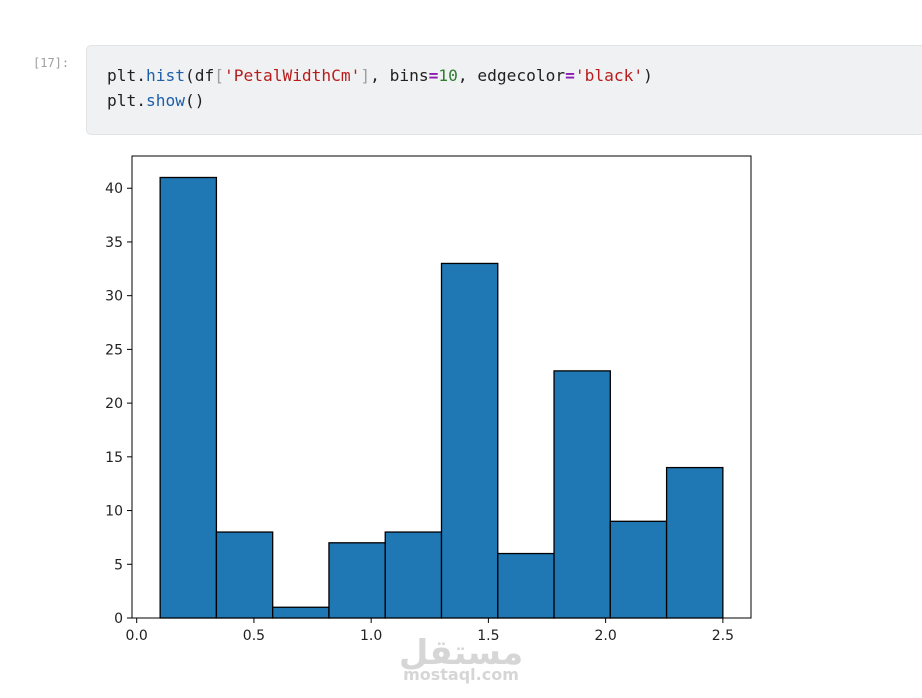 This screenshot has width=922, height=698. I want to click on code-line-2: plt.show(), so click(156, 100).